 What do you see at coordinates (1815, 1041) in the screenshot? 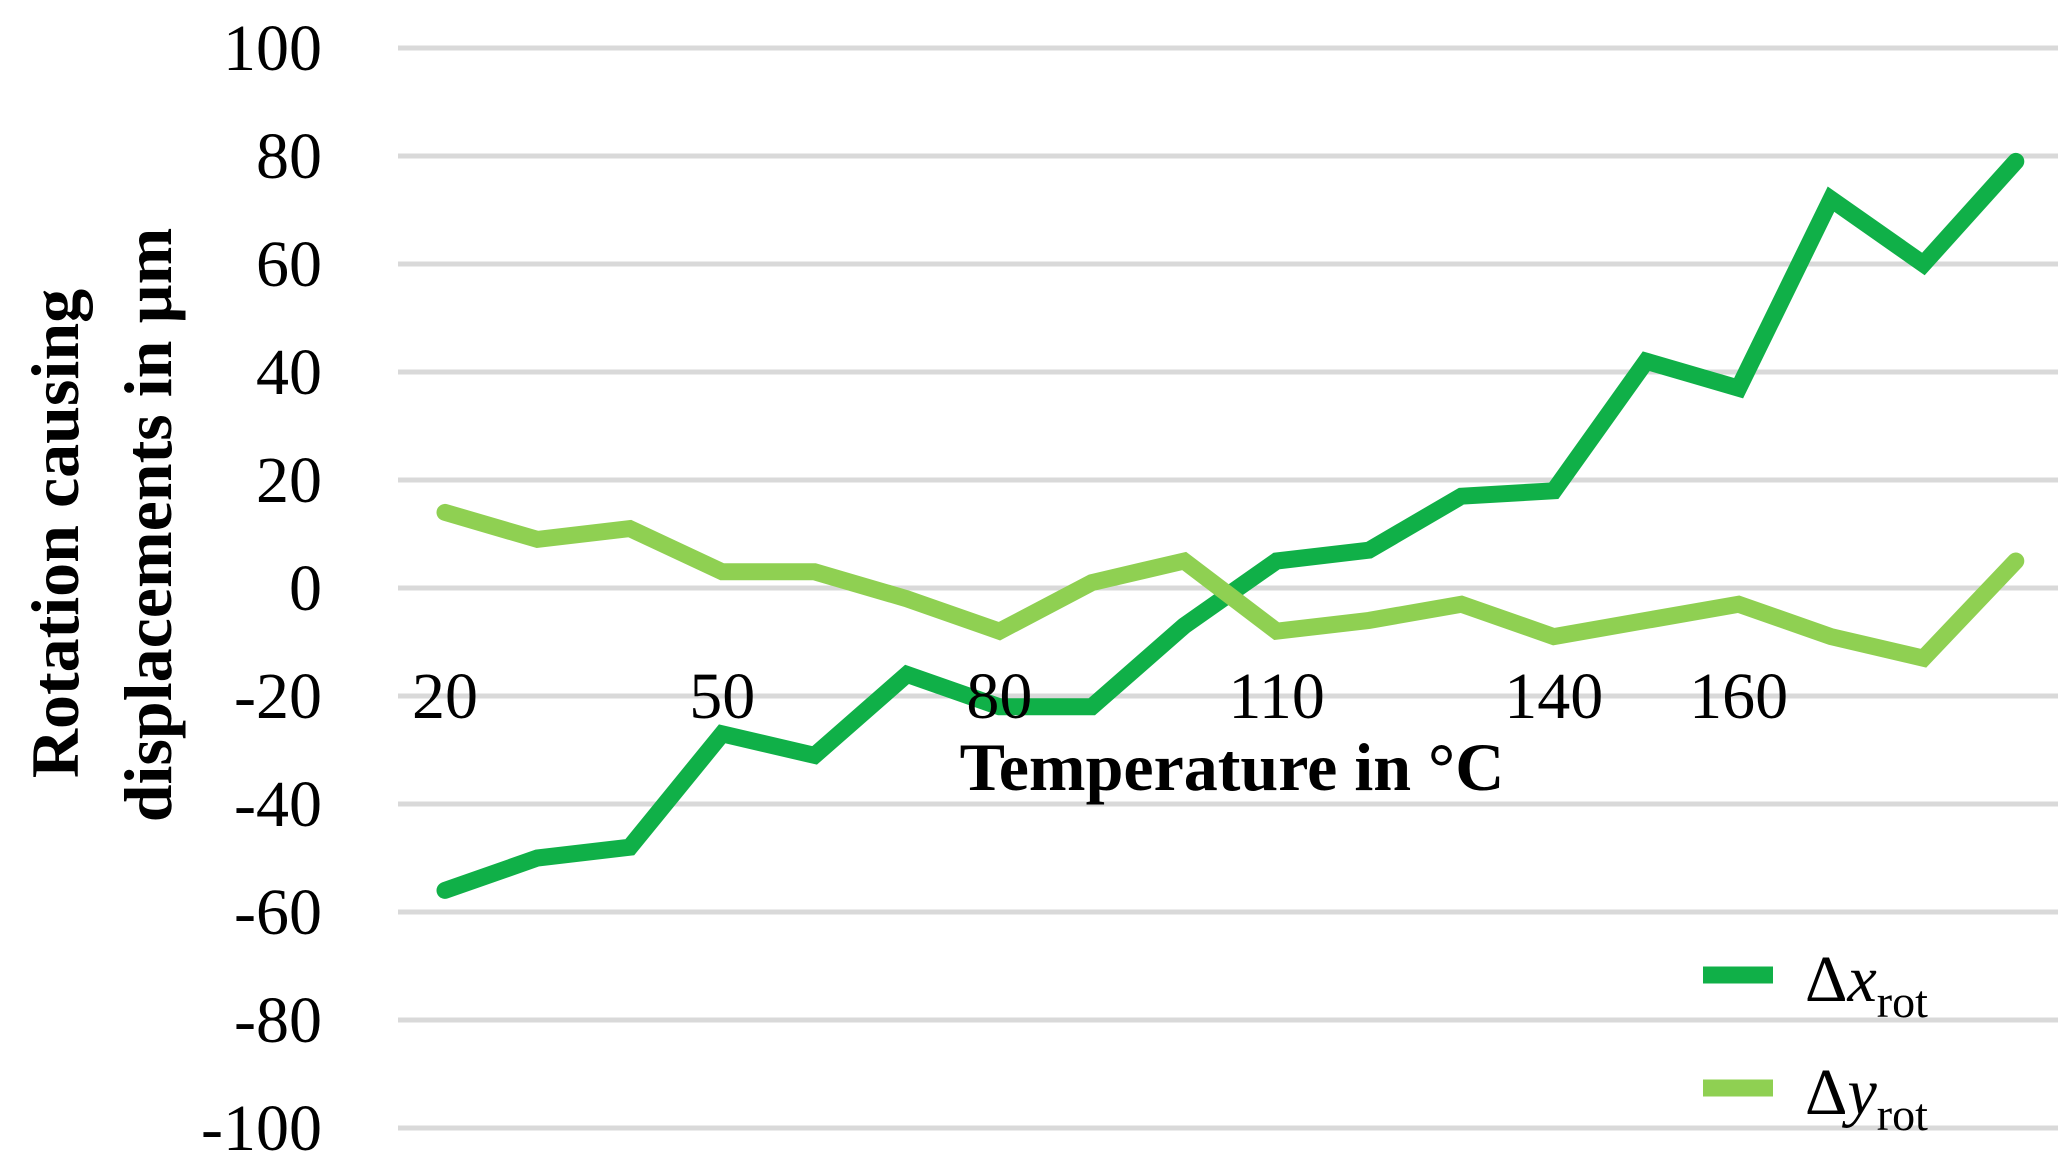
I see `legend: Δxrot Δyrot` at bounding box center [1815, 1041].